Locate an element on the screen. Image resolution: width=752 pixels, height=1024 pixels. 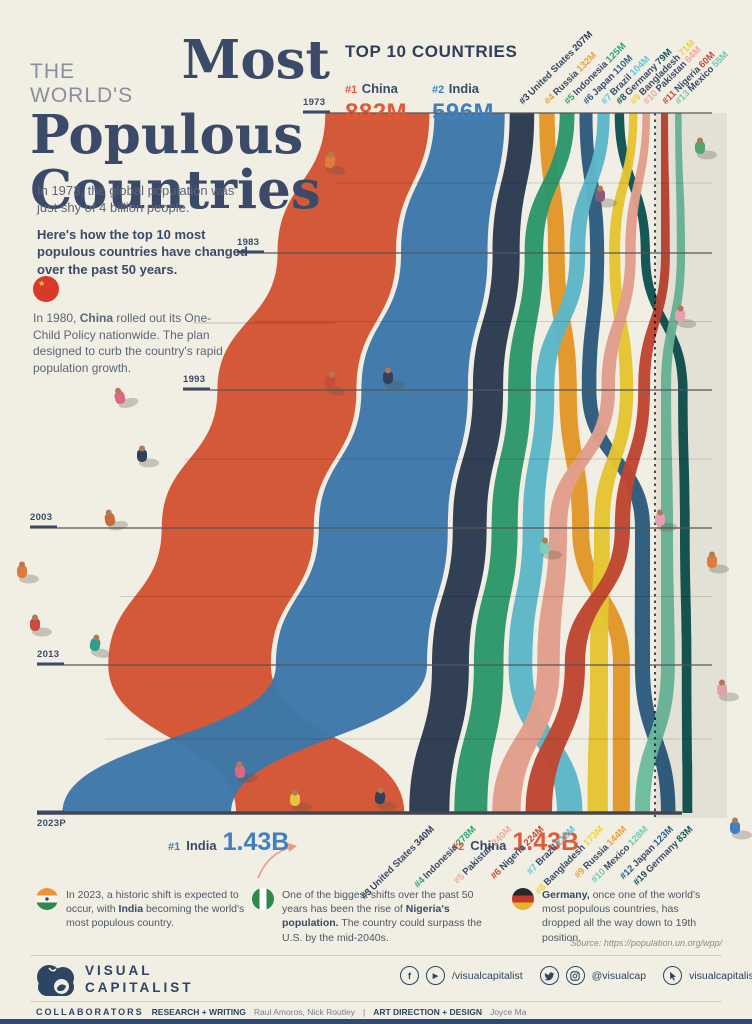
year-label-1983: 1983 is located at coordinates (248, 242).